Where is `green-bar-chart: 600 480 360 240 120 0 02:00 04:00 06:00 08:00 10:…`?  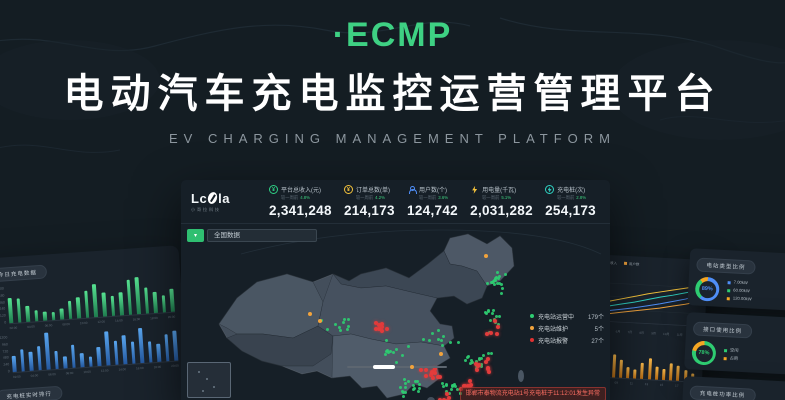
green-bar-chart: 600 480 360 240 120 0 02:00 04:00 06:00 08:00 10:… is located at coordinates (87, 303).